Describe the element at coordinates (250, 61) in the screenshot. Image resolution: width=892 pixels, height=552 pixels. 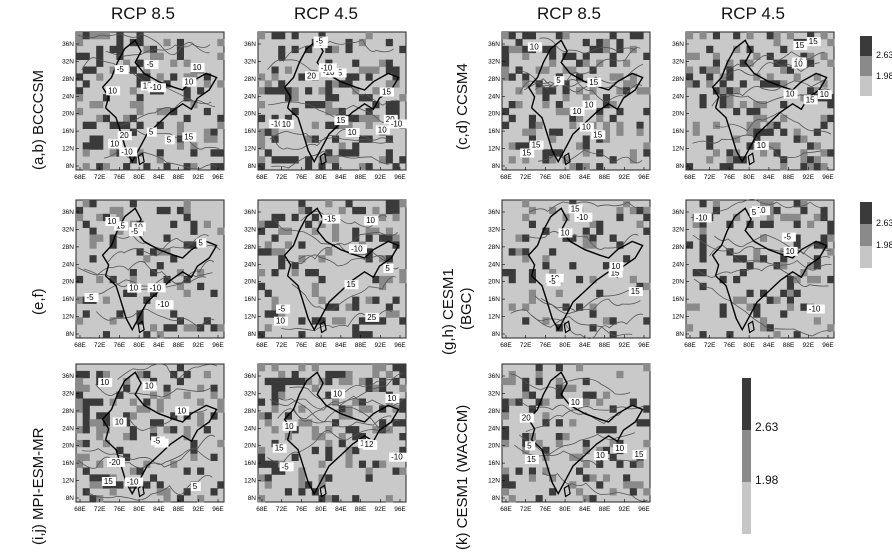
I see `lat-tick-label: 32N` at that location.